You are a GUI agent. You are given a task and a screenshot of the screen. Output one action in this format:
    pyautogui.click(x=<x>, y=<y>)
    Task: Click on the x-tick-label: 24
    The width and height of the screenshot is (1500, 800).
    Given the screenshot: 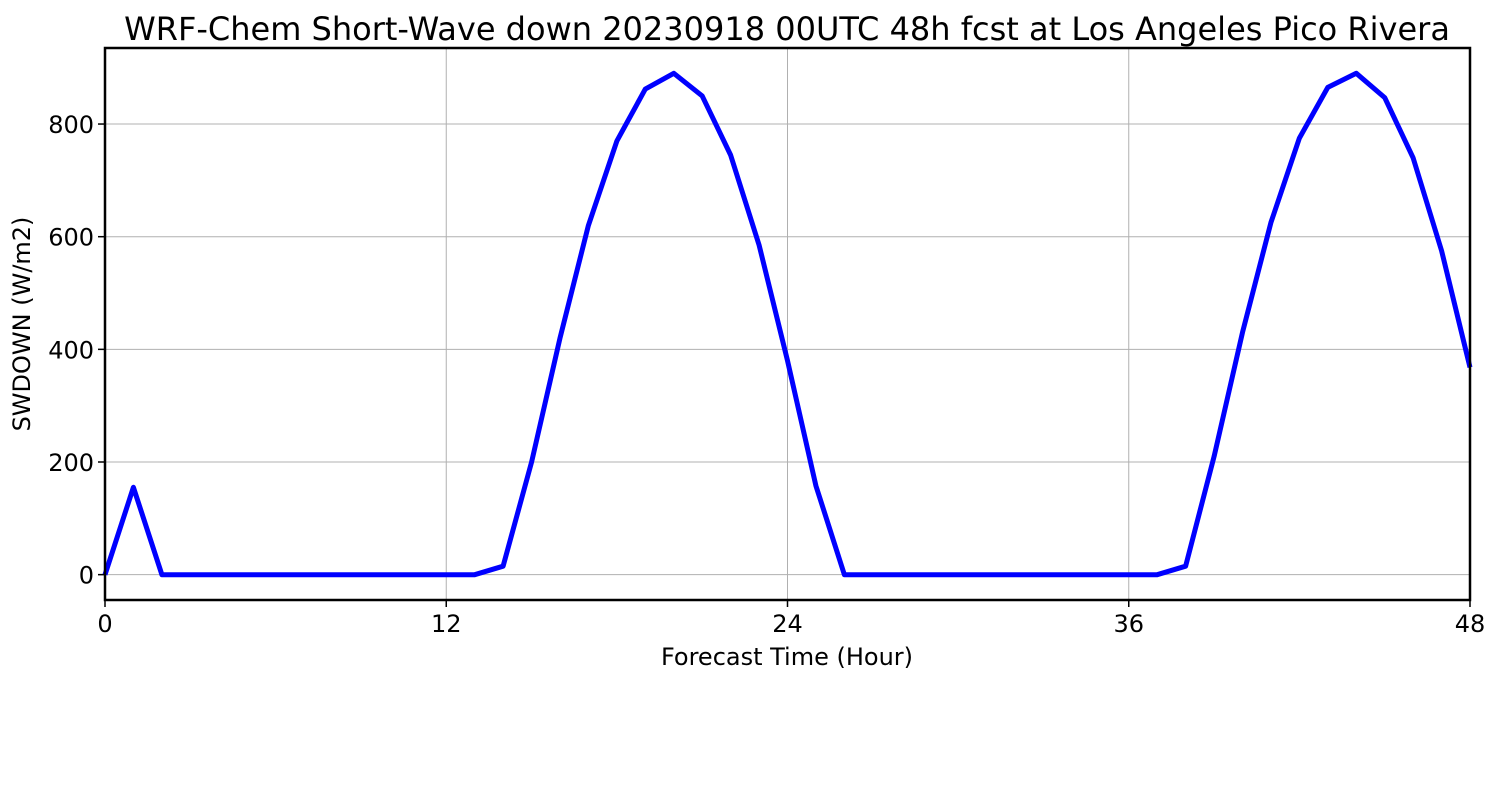 What is the action you would take?
    pyautogui.click(x=787, y=624)
    